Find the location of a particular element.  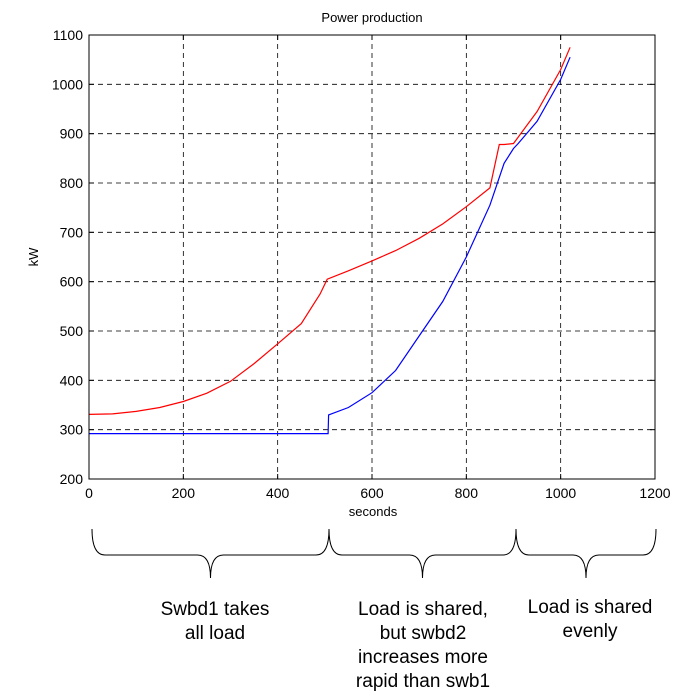

annotation-line: rapid than swb1 is located at coordinates (423, 681).